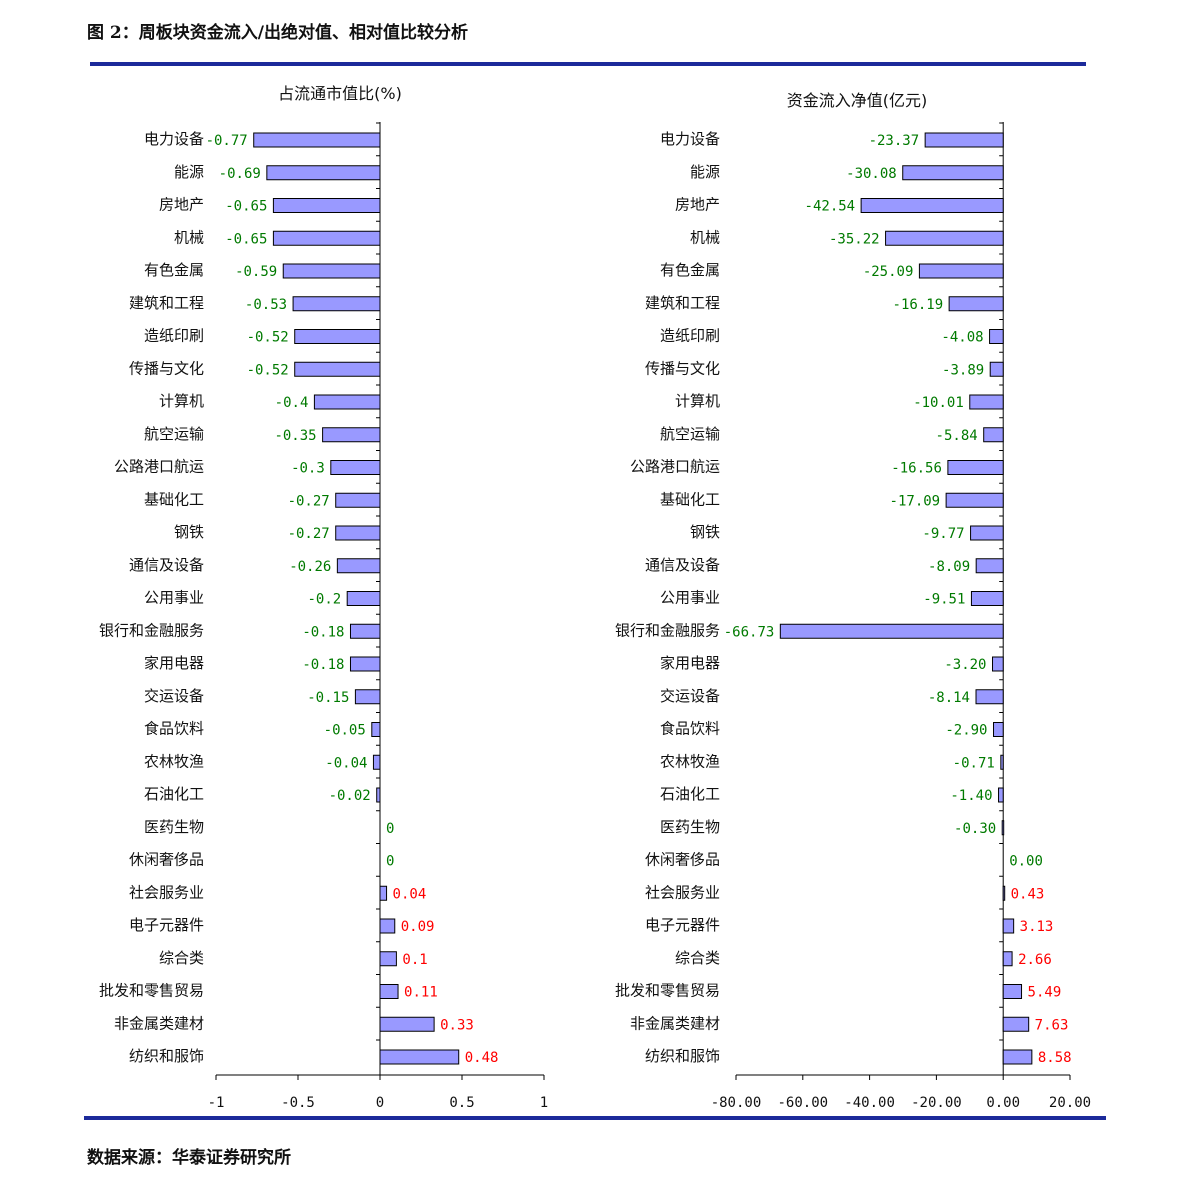 Image resolution: width=1191 pixels, height=1185 pixels. Describe the element at coordinates (916, 469) in the screenshot. I see `right-value-label: -16.56` at that location.